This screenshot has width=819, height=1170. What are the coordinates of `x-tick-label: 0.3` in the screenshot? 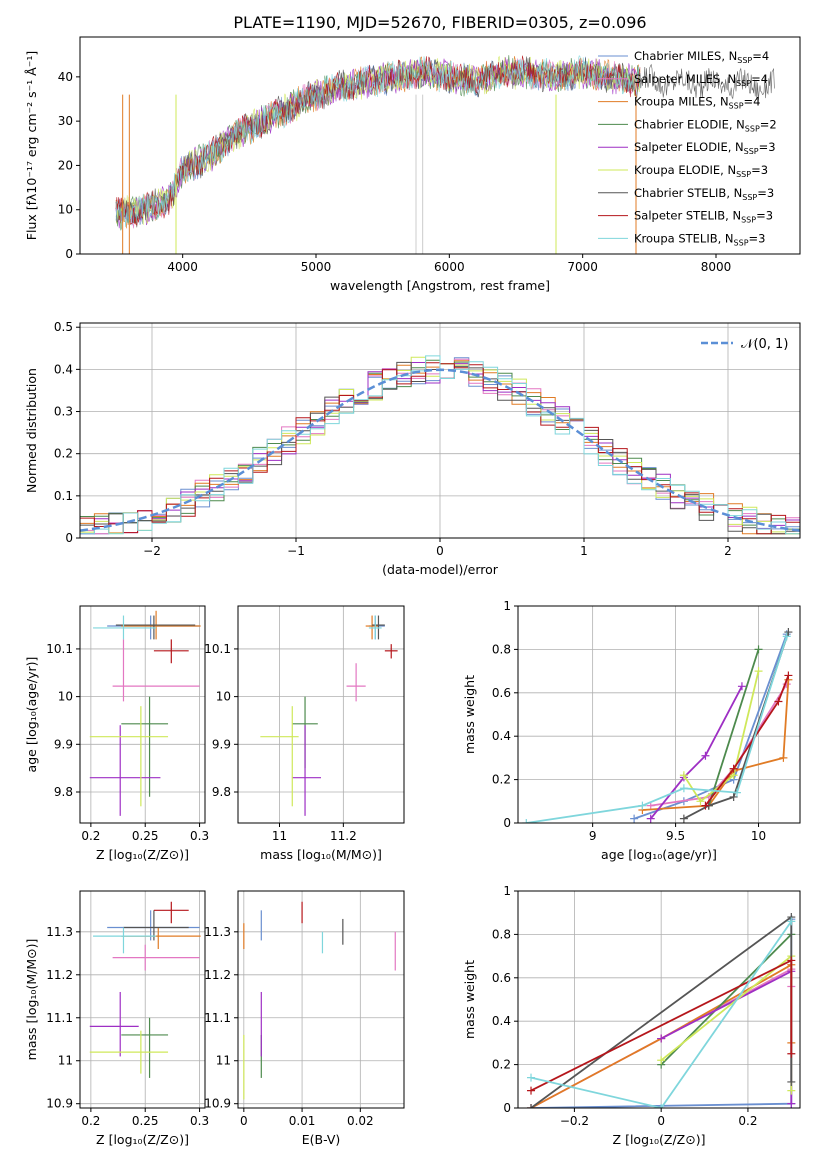 It's located at (199, 836).